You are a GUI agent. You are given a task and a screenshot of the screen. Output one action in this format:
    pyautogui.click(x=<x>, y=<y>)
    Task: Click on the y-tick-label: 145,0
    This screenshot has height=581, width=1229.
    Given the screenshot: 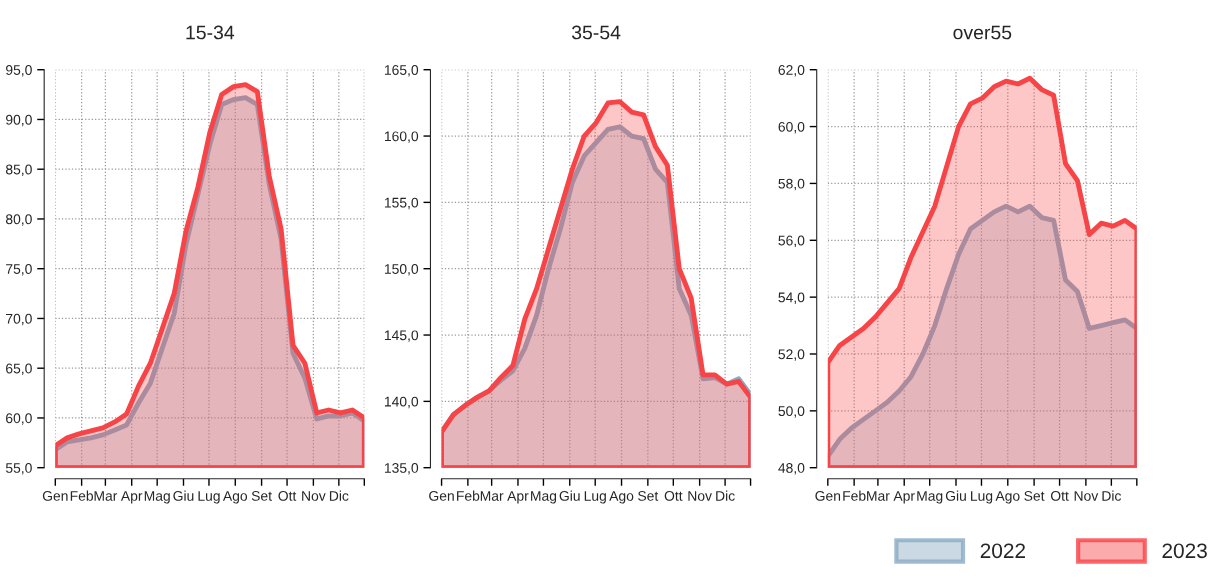 What is the action you would take?
    pyautogui.click(x=401, y=336)
    